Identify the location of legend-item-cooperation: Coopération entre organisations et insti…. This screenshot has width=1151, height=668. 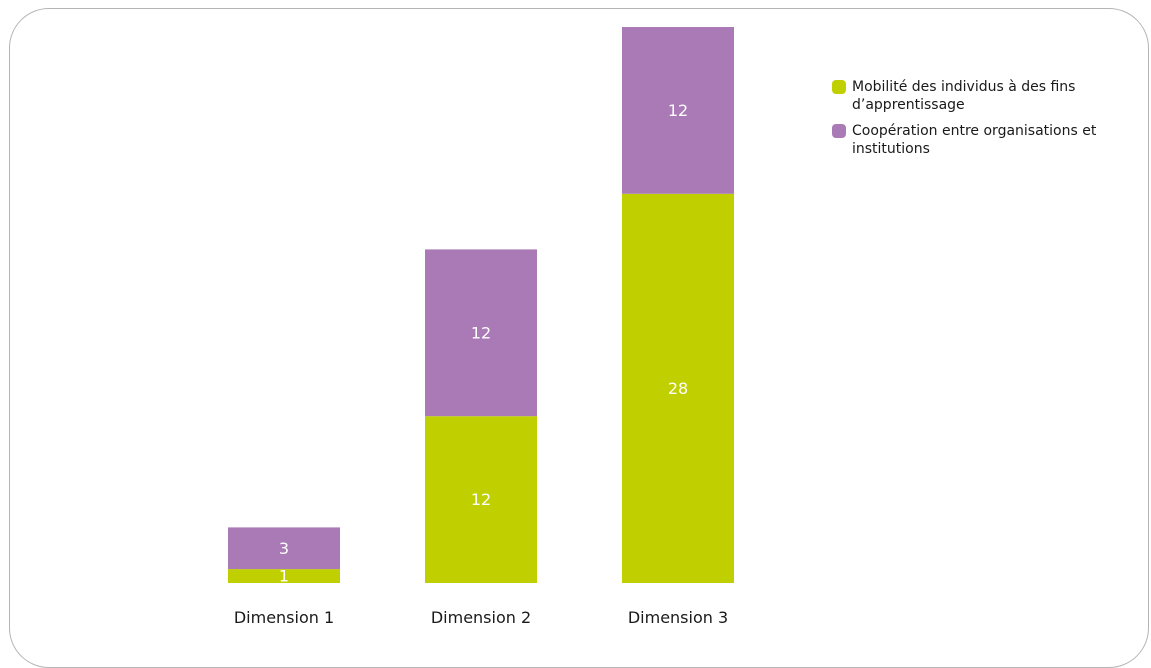
(982, 140).